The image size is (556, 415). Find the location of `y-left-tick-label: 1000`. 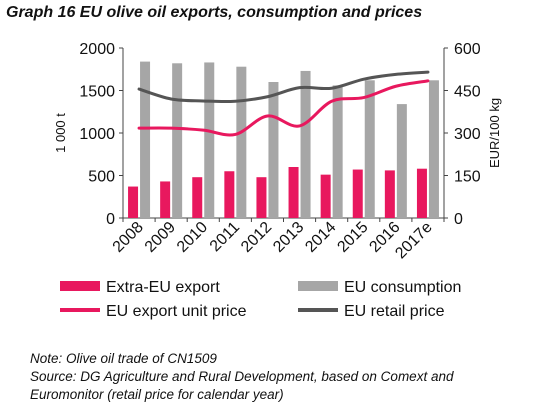

y-left-tick-label: 1000 is located at coordinates (97, 134).